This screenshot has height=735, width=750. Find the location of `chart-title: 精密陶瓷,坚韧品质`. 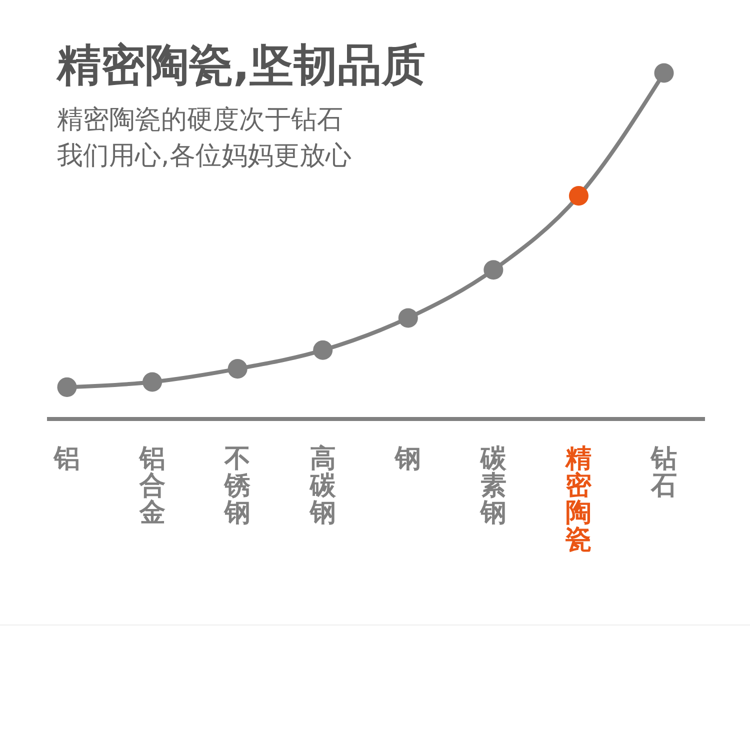

chart-title: 精密陶瓷,坚韧品质 is located at coordinates (241, 65).